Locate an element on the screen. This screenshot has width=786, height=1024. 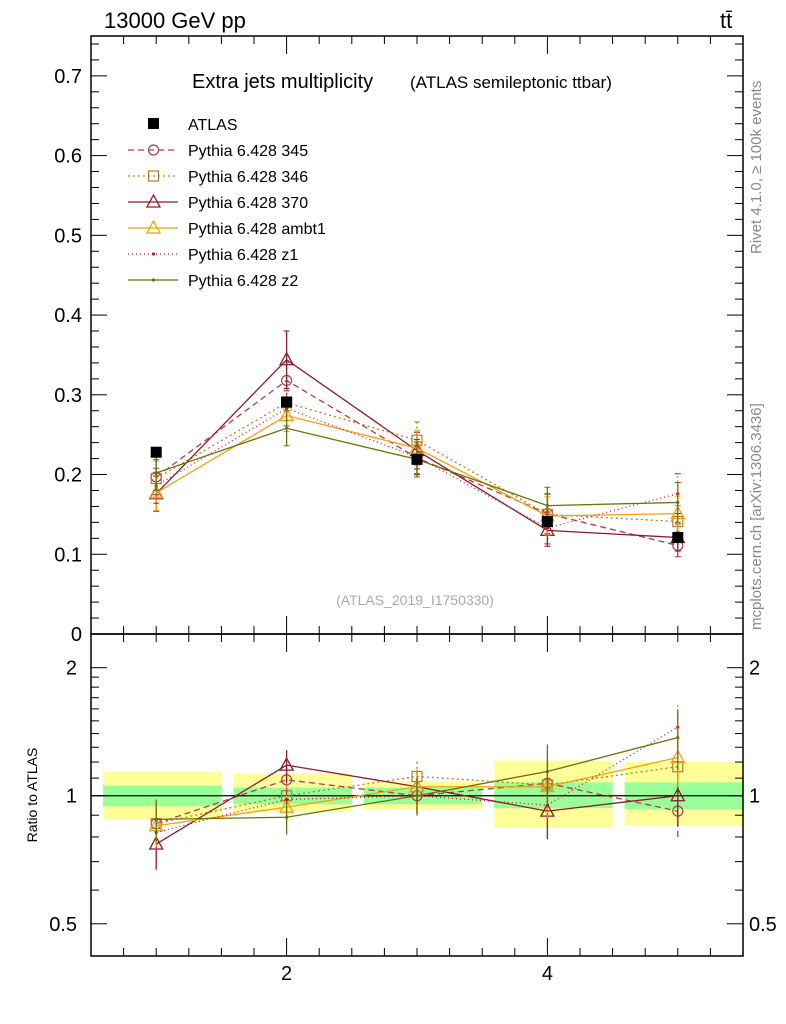
legend-label-pythia-6-428-z2: Pythia 6.428 z2 is located at coordinates (243, 281).